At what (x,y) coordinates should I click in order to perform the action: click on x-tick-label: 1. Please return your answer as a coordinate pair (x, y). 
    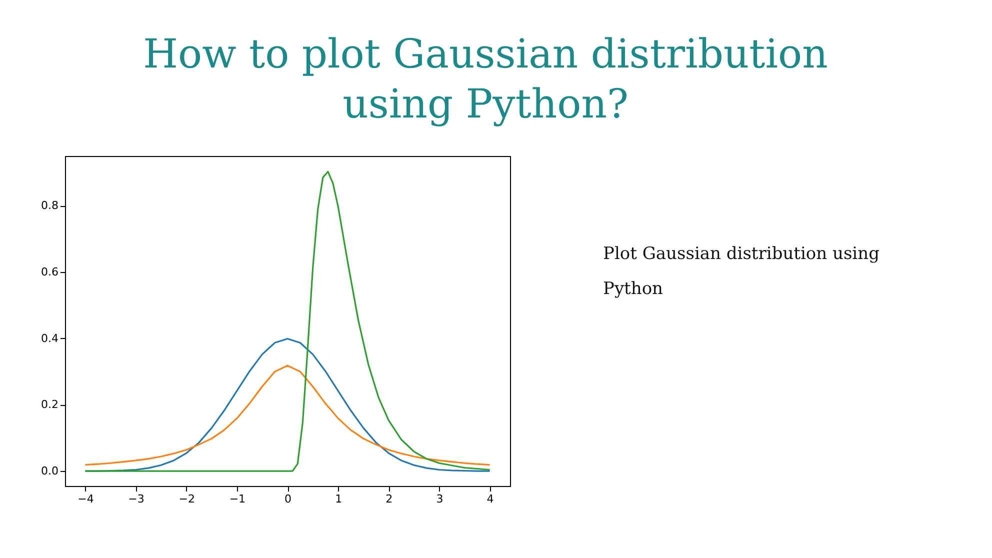
    Looking at the image, I should click on (338, 499).